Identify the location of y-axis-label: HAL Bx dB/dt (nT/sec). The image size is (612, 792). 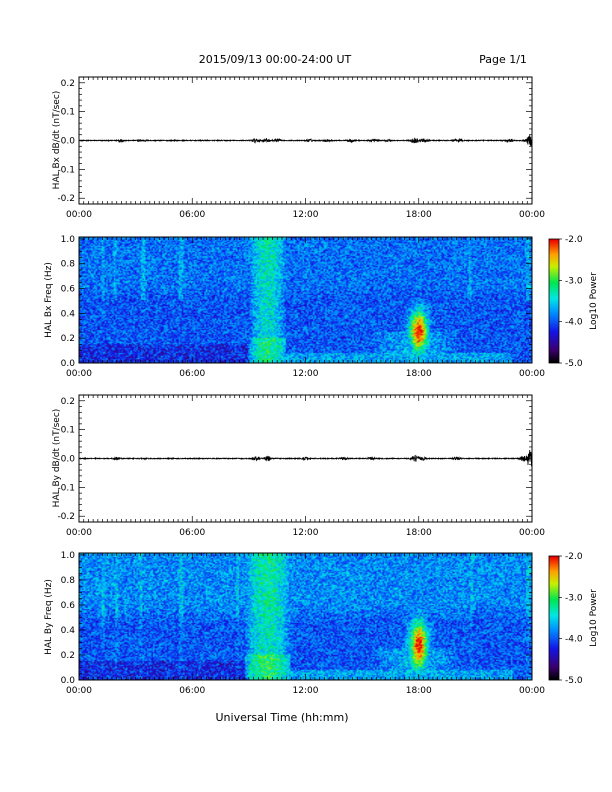
(57, 140).